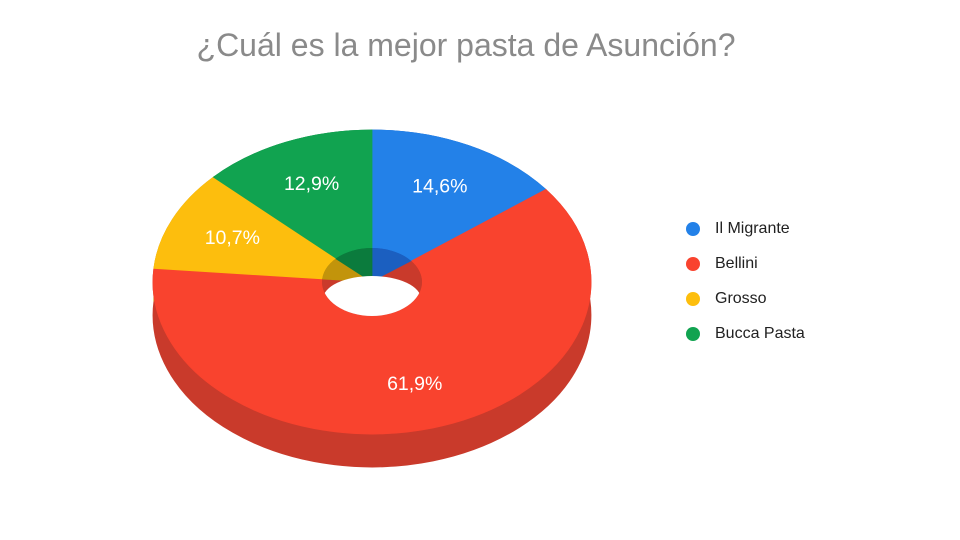 The image size is (960, 540). I want to click on slice-label-grosso: 10,7%, so click(232, 238).